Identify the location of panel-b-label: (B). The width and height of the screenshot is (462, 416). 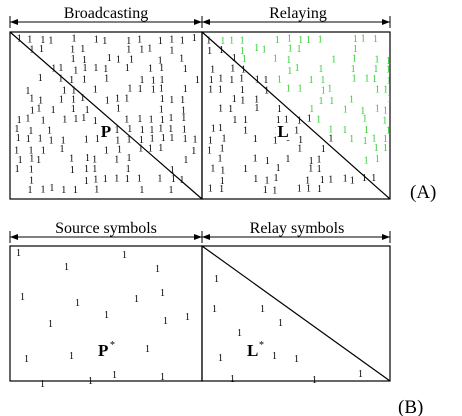
(410, 406).